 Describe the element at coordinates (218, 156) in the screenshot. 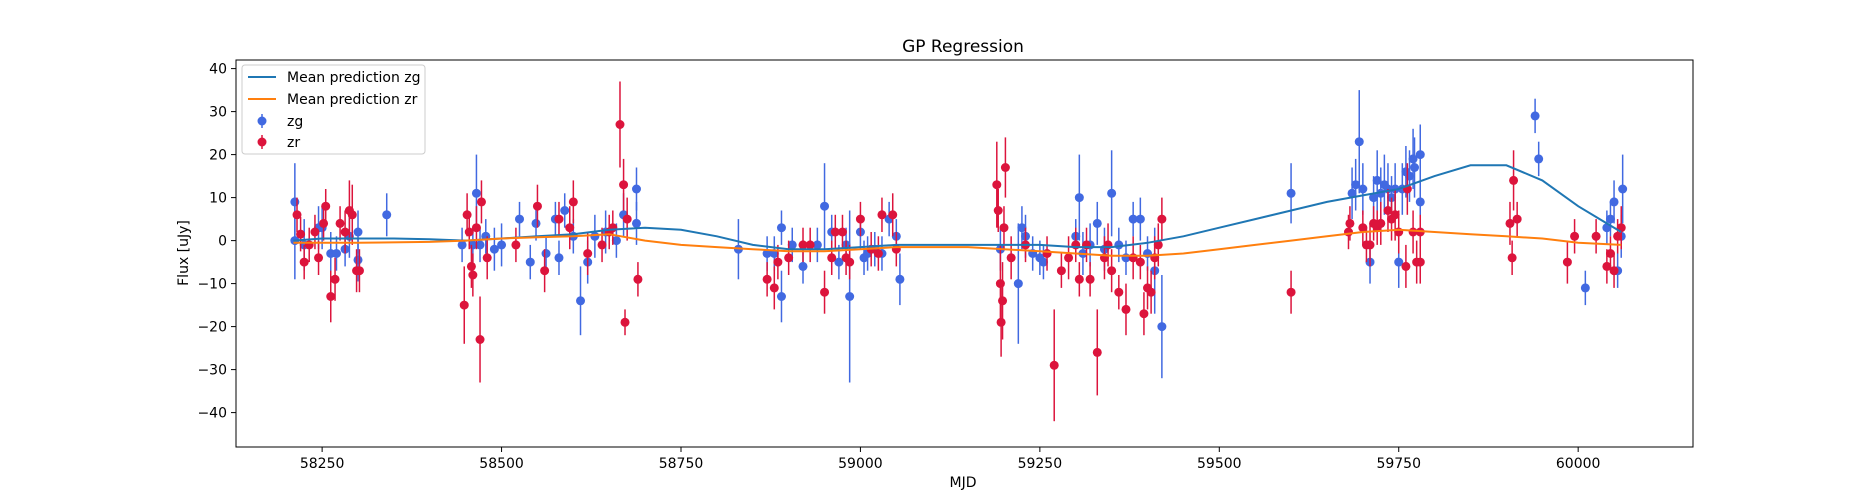

I see `y-tick-label: 20` at that location.